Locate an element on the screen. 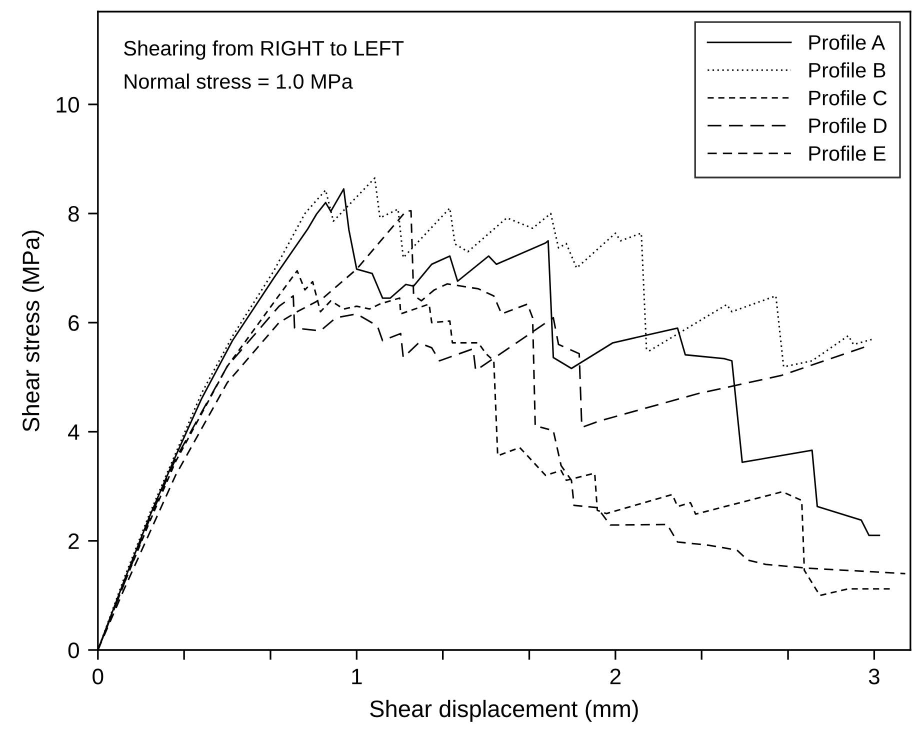  legend-label: Profile A is located at coordinates (847, 42).